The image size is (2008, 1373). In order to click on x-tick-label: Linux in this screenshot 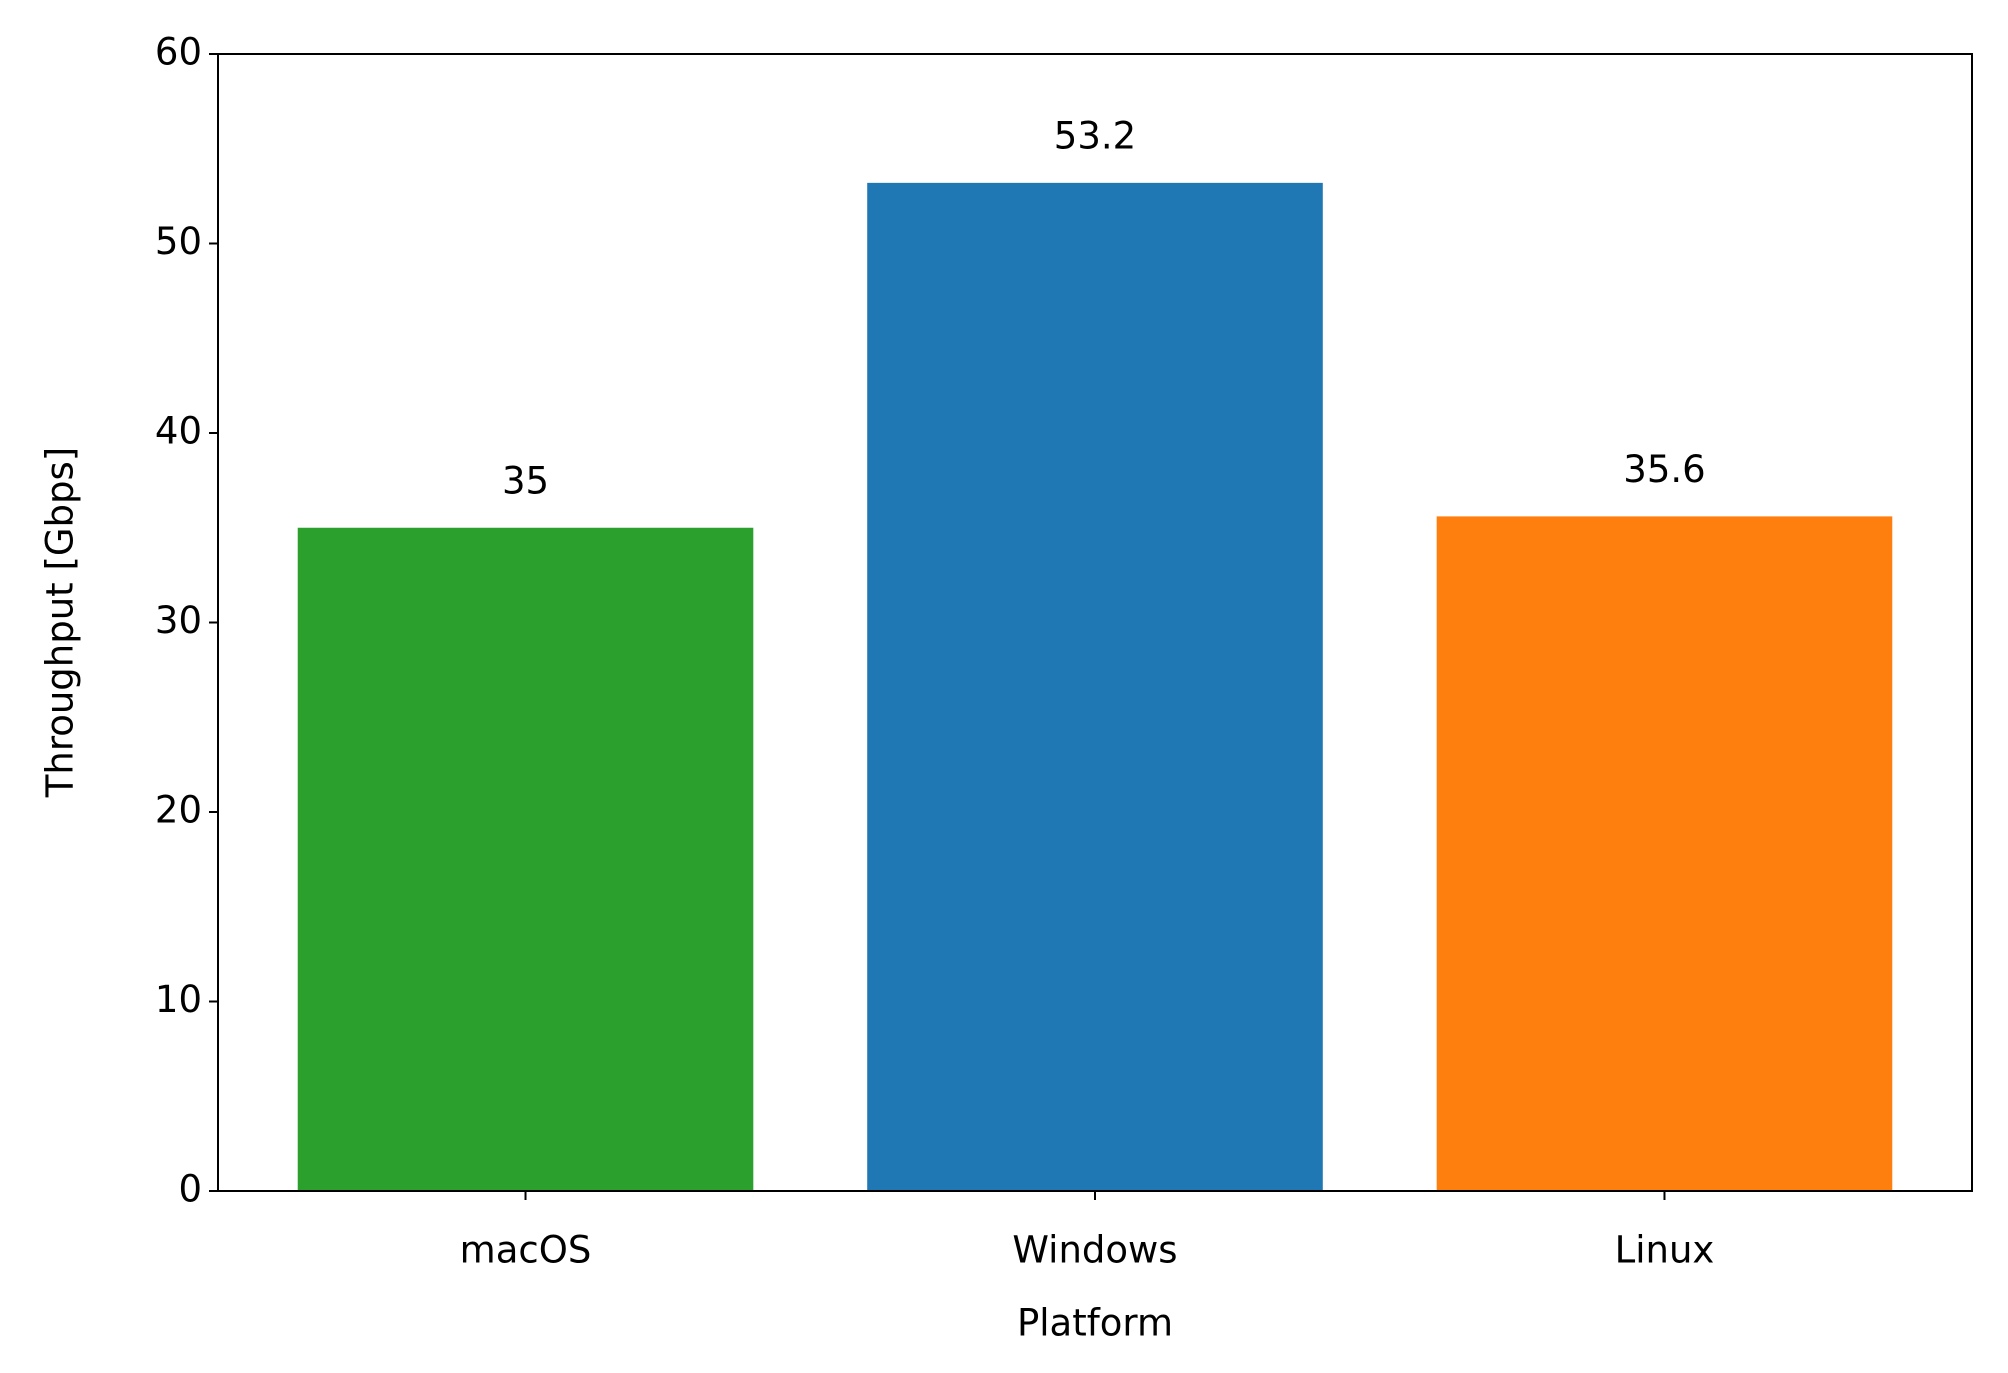, I will do `click(1665, 1250)`.